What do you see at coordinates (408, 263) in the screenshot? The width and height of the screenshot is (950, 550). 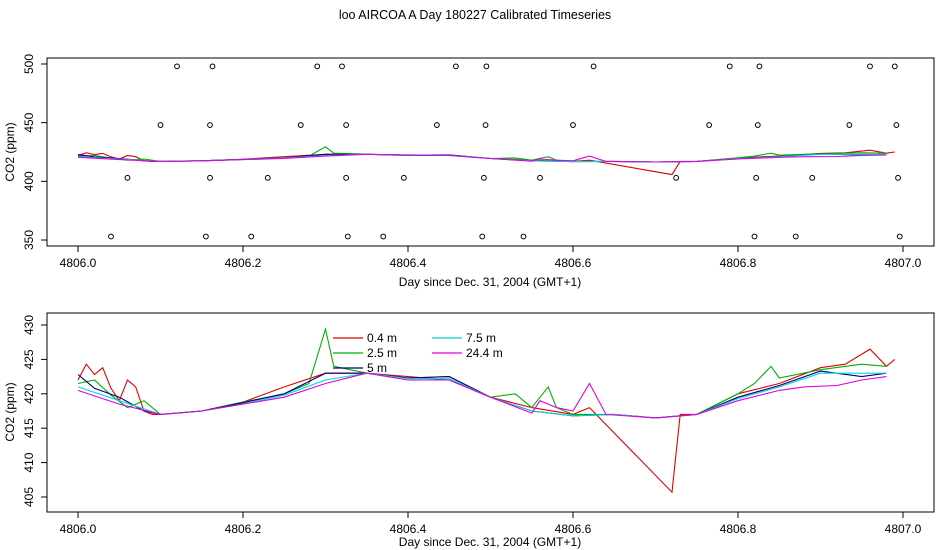 I see `top-x-tick-label: 4806.4` at bounding box center [408, 263].